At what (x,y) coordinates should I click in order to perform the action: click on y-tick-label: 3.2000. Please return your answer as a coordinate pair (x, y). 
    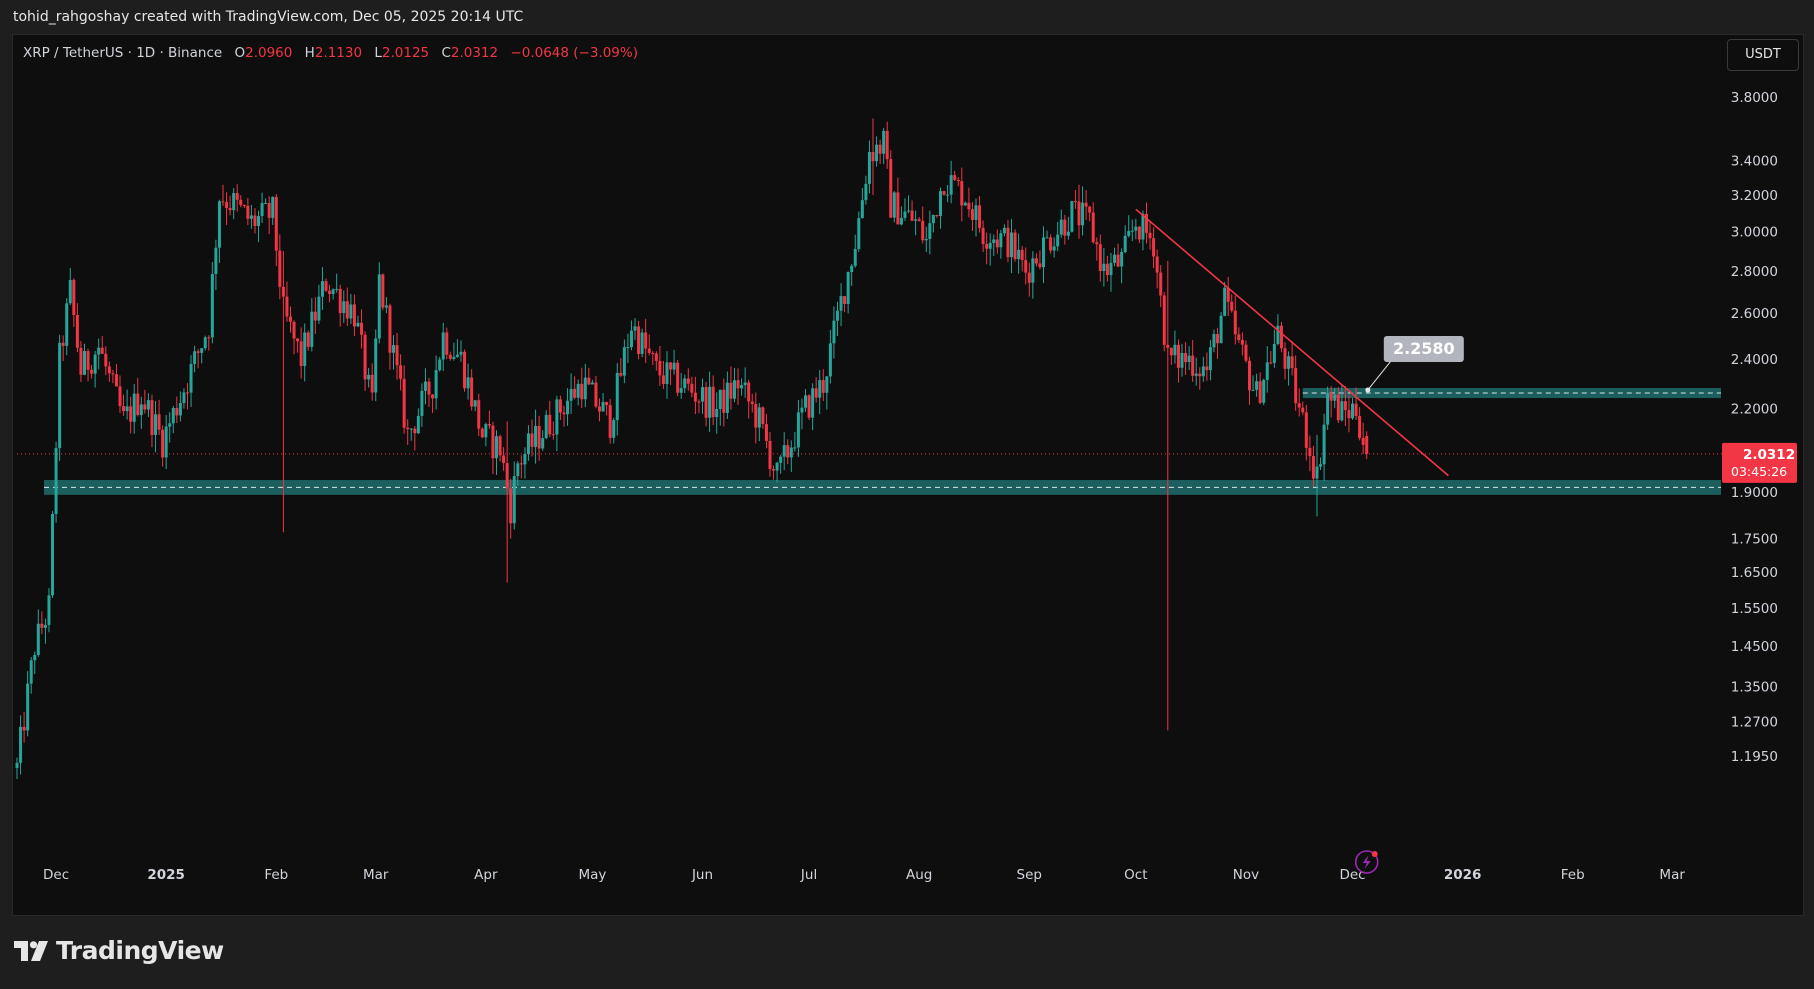
    Looking at the image, I should click on (1754, 196).